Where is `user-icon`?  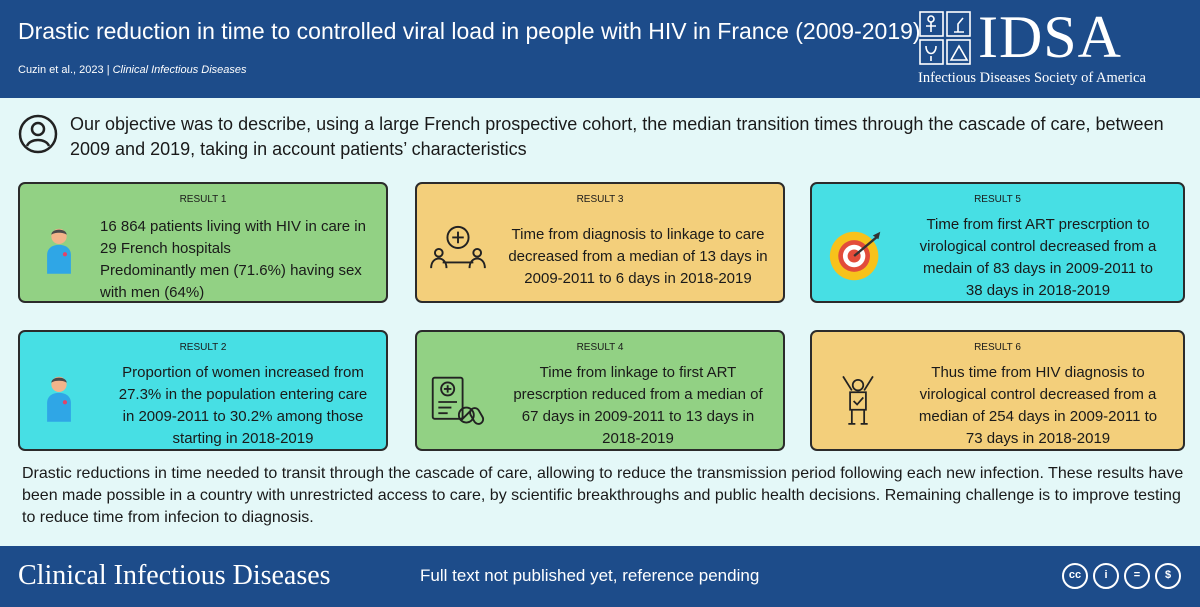
user-icon is located at coordinates (38, 134).